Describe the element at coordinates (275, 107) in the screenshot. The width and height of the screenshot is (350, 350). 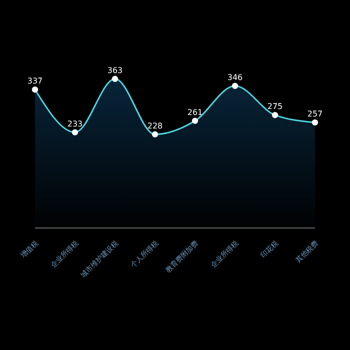
I see `data-label: 275` at that location.